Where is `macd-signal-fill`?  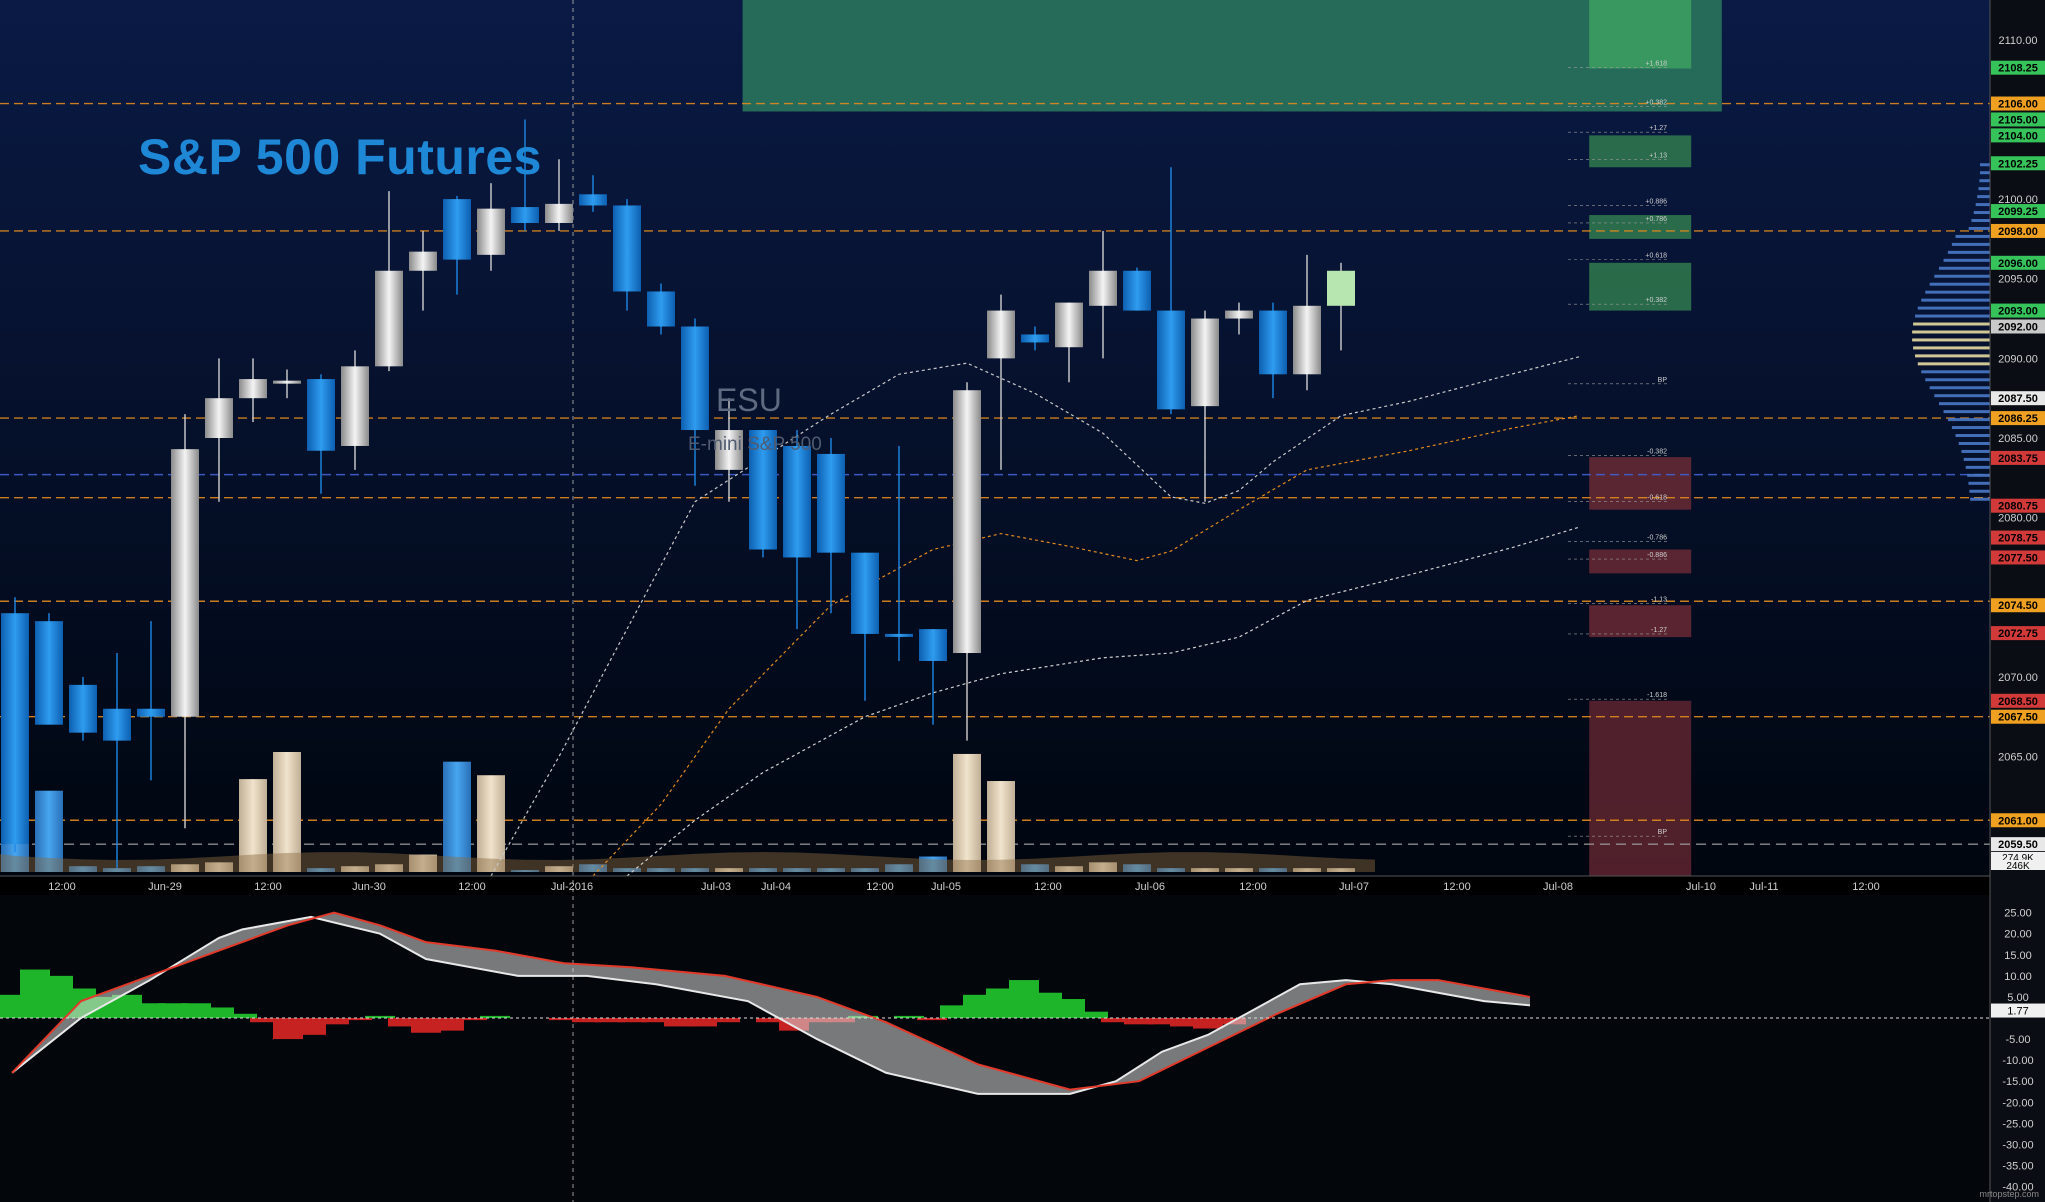 macd-signal-fill is located at coordinates (771, 1003).